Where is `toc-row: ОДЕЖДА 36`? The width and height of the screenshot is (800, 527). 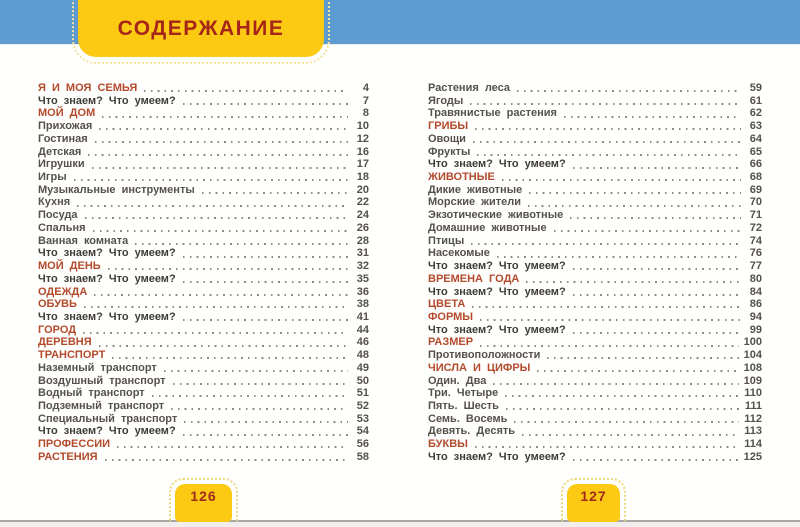 toc-row: ОДЕЖДА 36 is located at coordinates (203, 292).